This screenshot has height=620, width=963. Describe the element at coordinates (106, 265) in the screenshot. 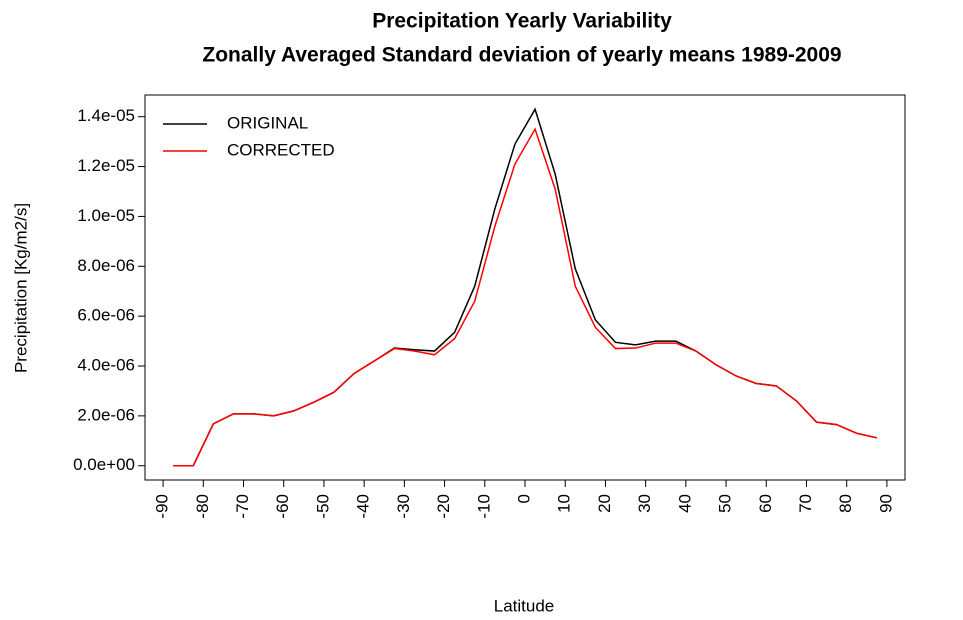

I see `y-tick-label: 8.0e-06` at that location.